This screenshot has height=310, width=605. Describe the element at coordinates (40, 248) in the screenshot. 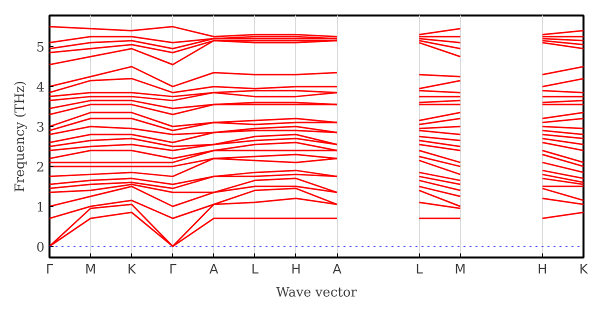

I see `y-tick-label: 0` at that location.